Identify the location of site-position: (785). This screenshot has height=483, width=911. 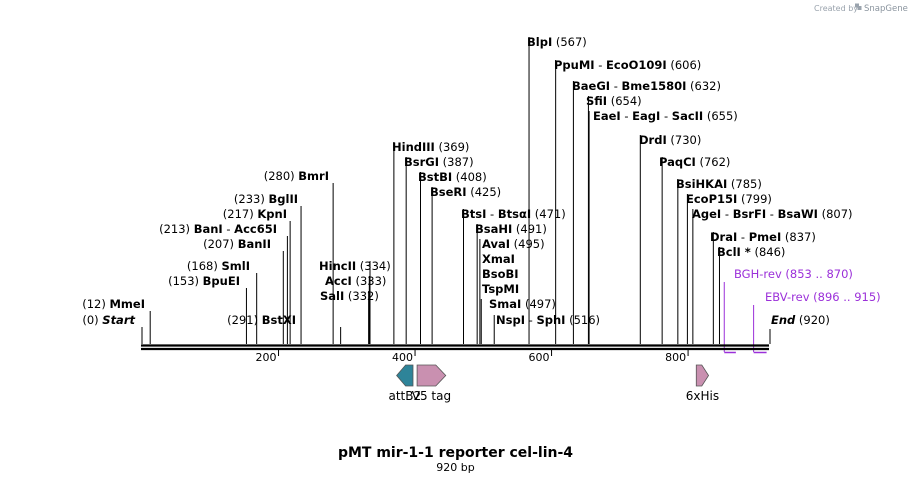
(744, 184).